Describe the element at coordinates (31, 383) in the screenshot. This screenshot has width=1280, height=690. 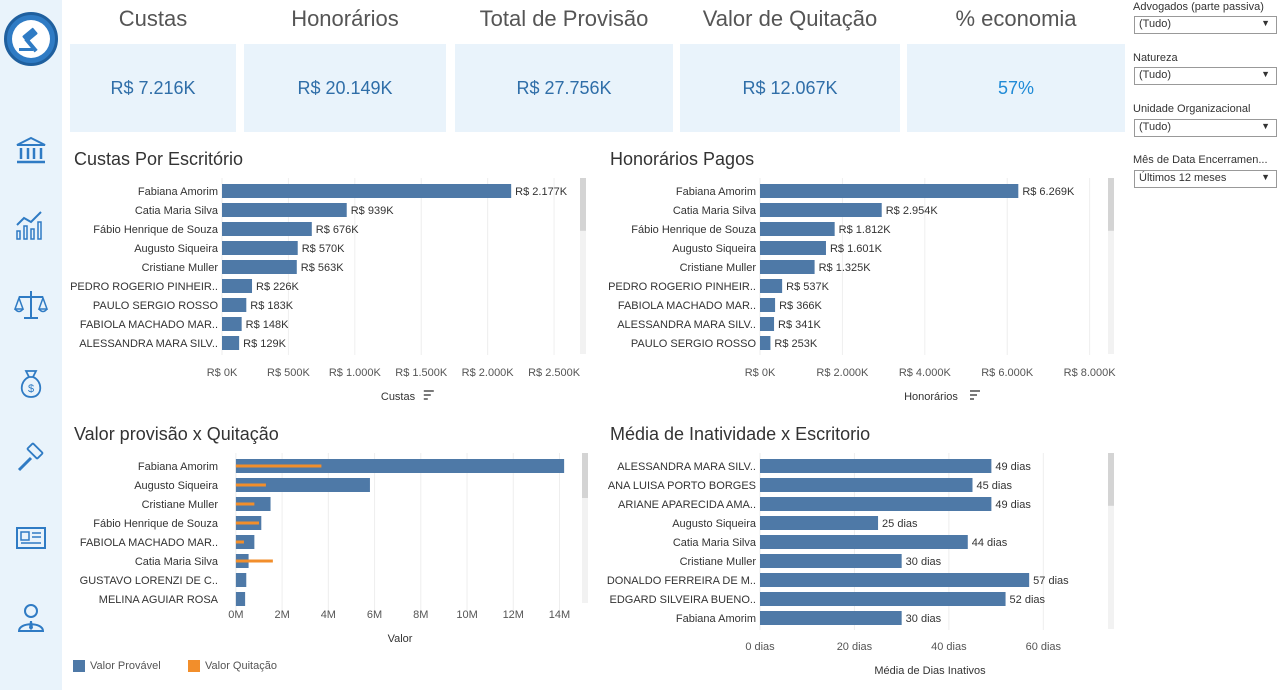
I see `money-bag-icon: $` at that location.